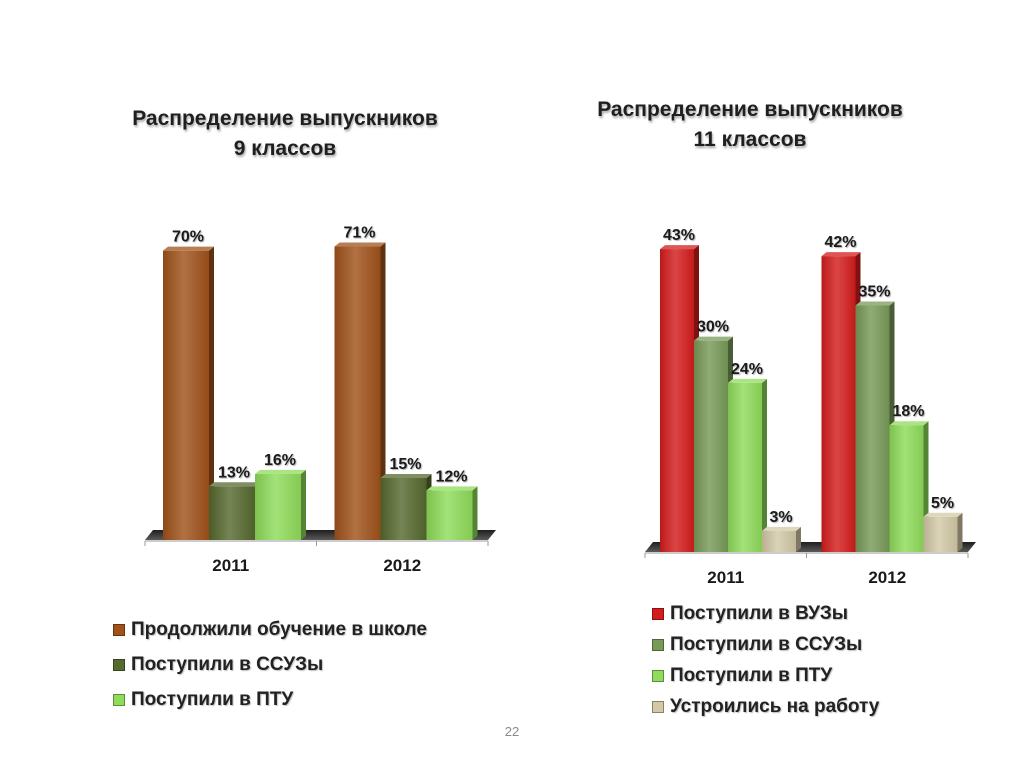  Describe the element at coordinates (942, 503) in the screenshot. I see `data-label: 5%` at that location.